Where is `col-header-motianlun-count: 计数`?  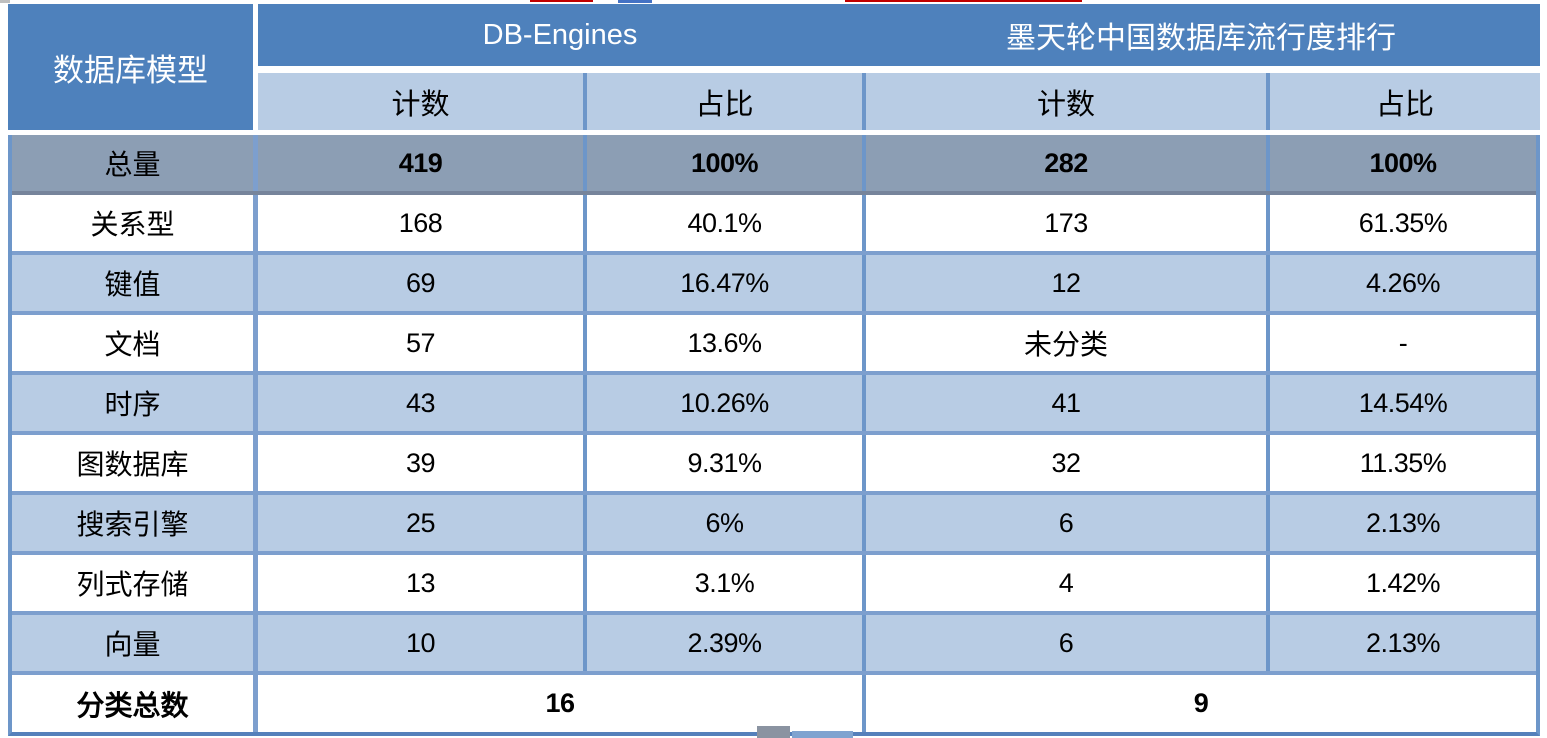 col-header-motianlun-count: 计数 is located at coordinates (1068, 101).